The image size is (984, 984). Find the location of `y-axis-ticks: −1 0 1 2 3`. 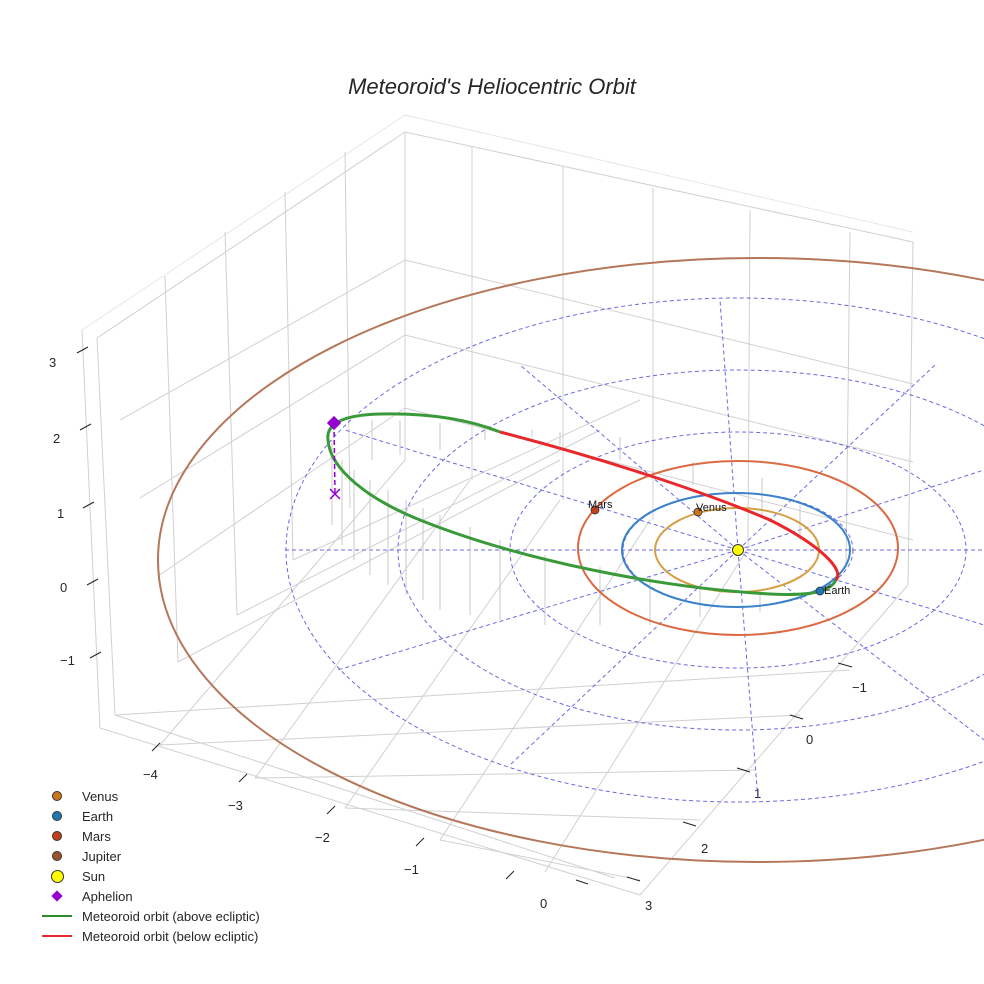

y-axis-ticks: −1 0 1 2 3 is located at coordinates (756, 796).